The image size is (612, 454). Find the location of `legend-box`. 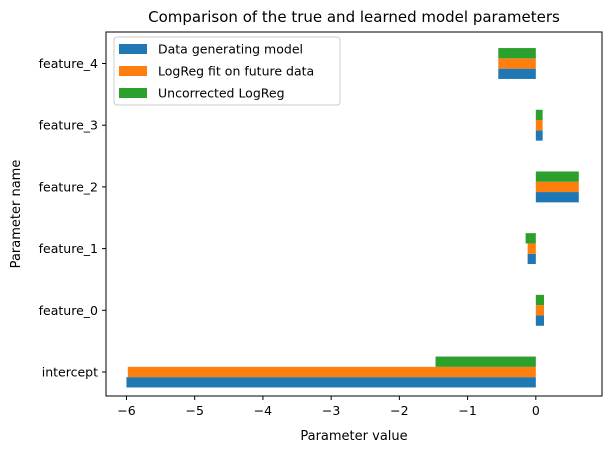

legend-box is located at coordinates (227, 71).